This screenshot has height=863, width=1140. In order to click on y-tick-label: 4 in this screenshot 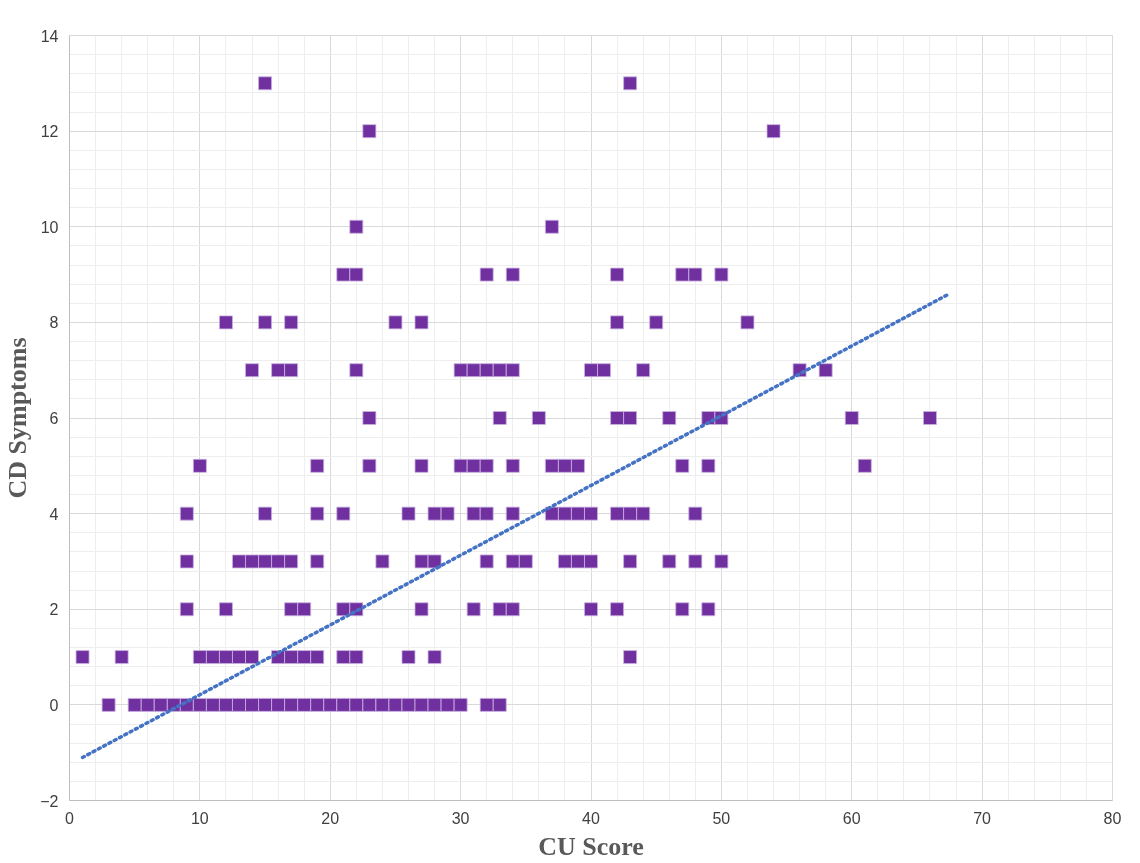, I will do `click(54, 514)`.